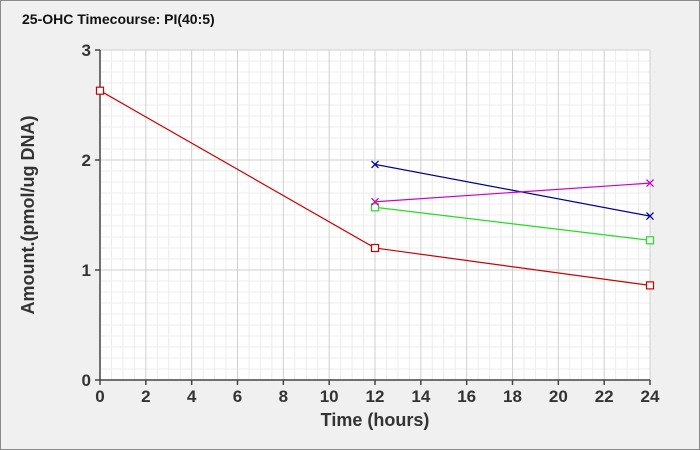  Describe the element at coordinates (650, 396) in the screenshot. I see `x-tick-label: 24` at that location.